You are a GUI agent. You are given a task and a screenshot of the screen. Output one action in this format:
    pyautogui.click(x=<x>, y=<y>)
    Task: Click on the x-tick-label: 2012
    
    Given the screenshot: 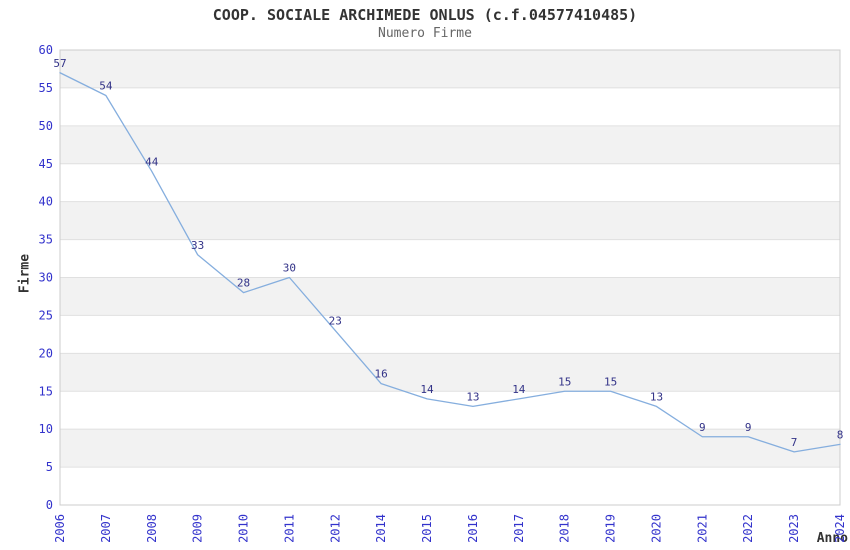 What is the action you would take?
    pyautogui.click(x=335, y=528)
    